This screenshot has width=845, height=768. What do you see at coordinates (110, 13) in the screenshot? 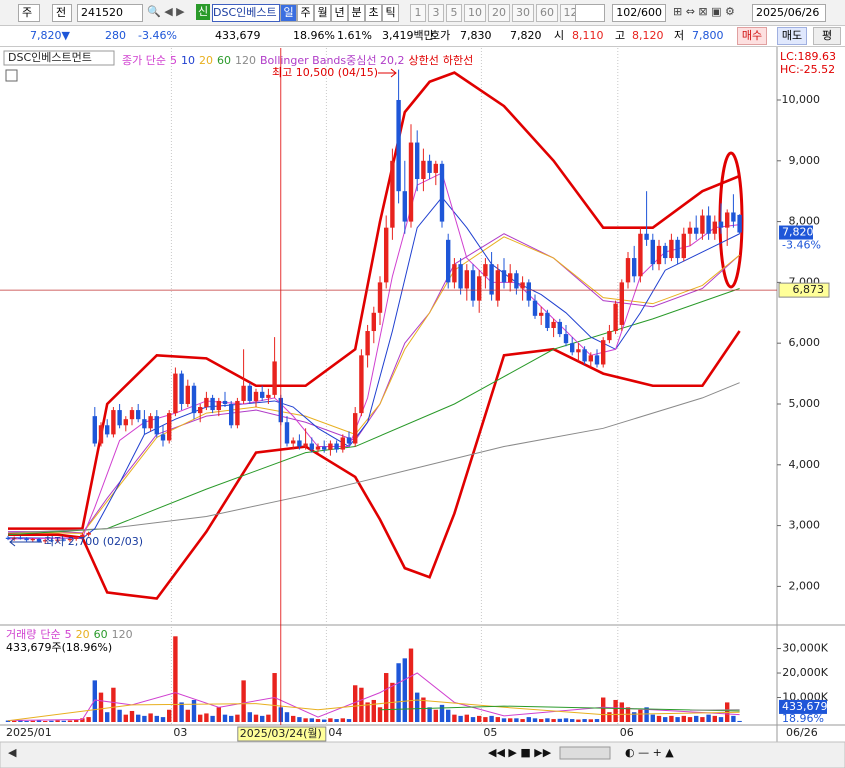
I see `code: 241520` at bounding box center [110, 13].